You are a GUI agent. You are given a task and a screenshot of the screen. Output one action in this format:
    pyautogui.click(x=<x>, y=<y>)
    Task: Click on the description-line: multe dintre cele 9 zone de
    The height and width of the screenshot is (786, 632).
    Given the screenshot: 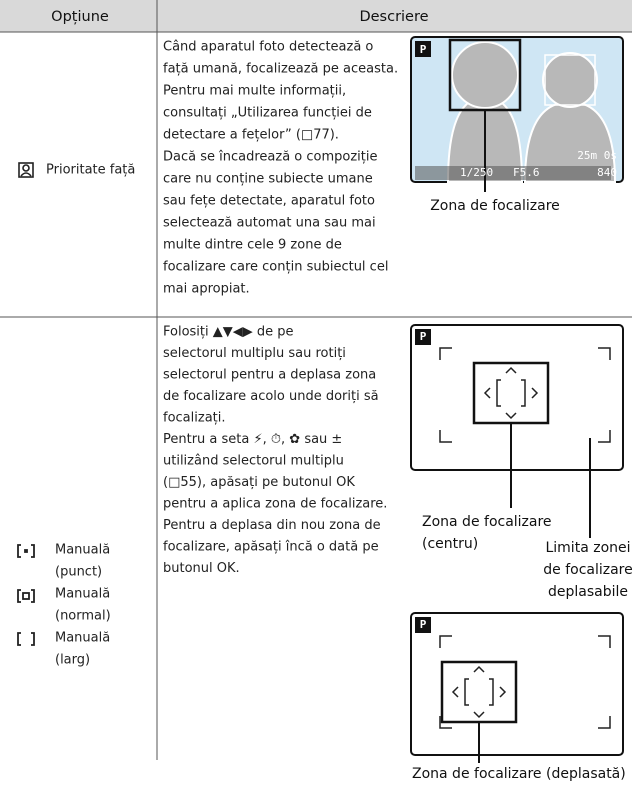 What is the action you would take?
    pyautogui.click(x=252, y=245)
    